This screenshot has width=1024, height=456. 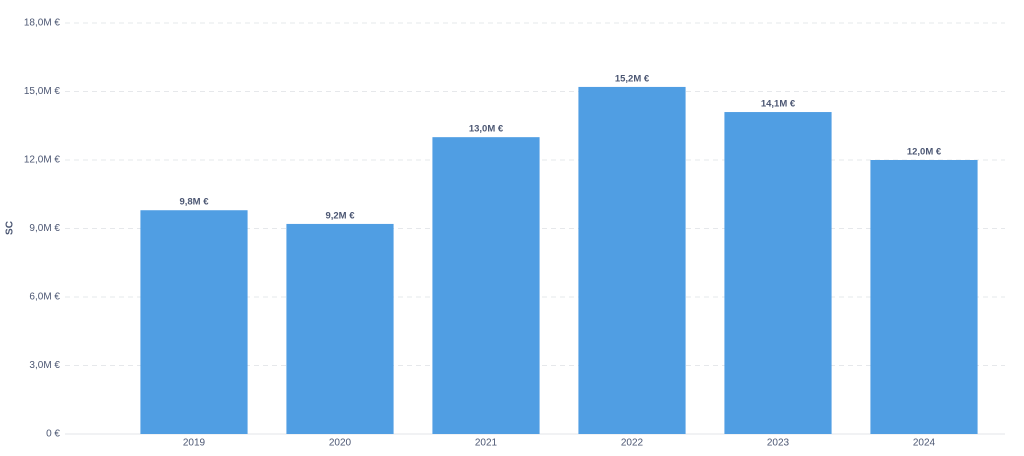 I want to click on y-tick-label: 18,0M €, so click(x=42, y=23).